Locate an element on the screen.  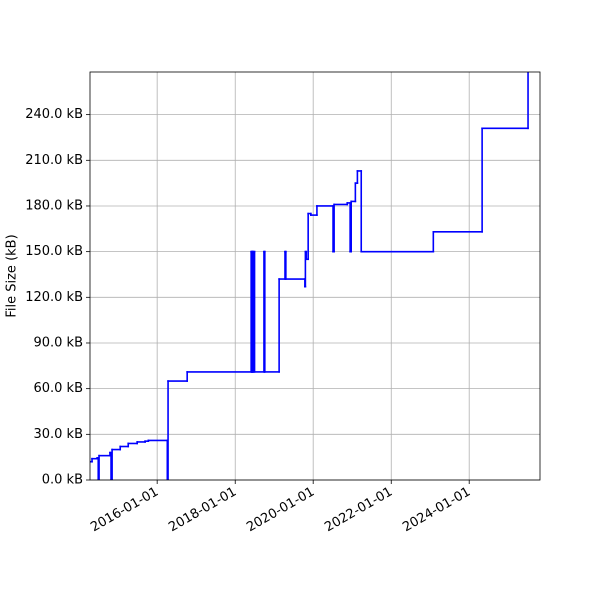
y-tick-label: 90.0 kB is located at coordinates (58, 342).